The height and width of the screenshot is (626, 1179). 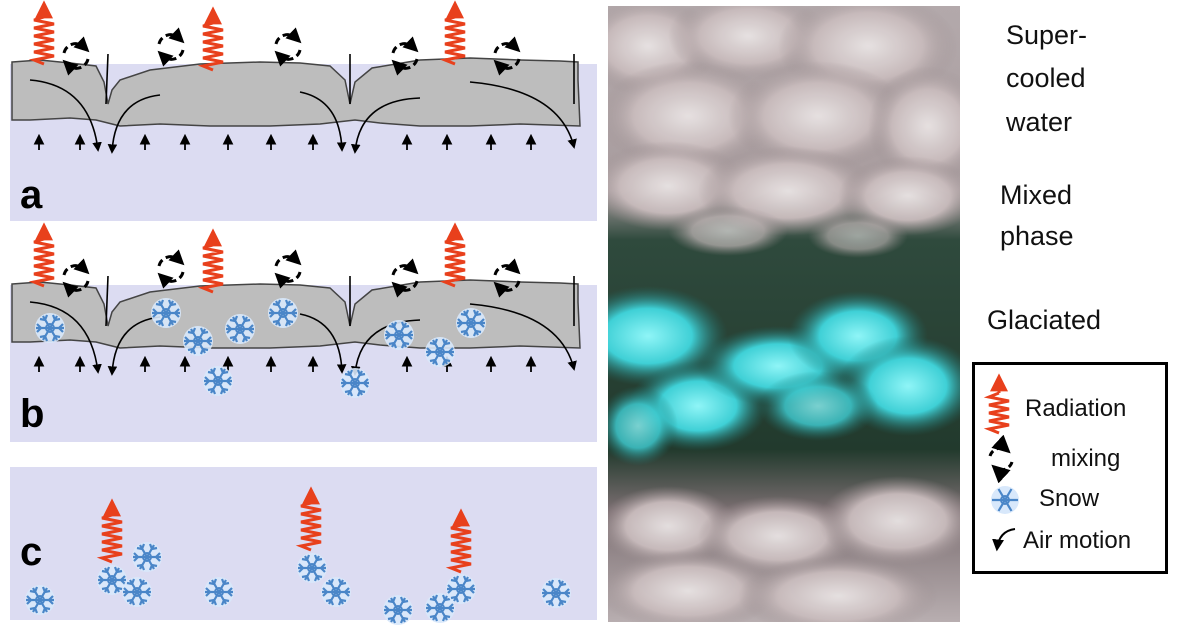 I want to click on air-motion-icon, so click(x=1004, y=540).